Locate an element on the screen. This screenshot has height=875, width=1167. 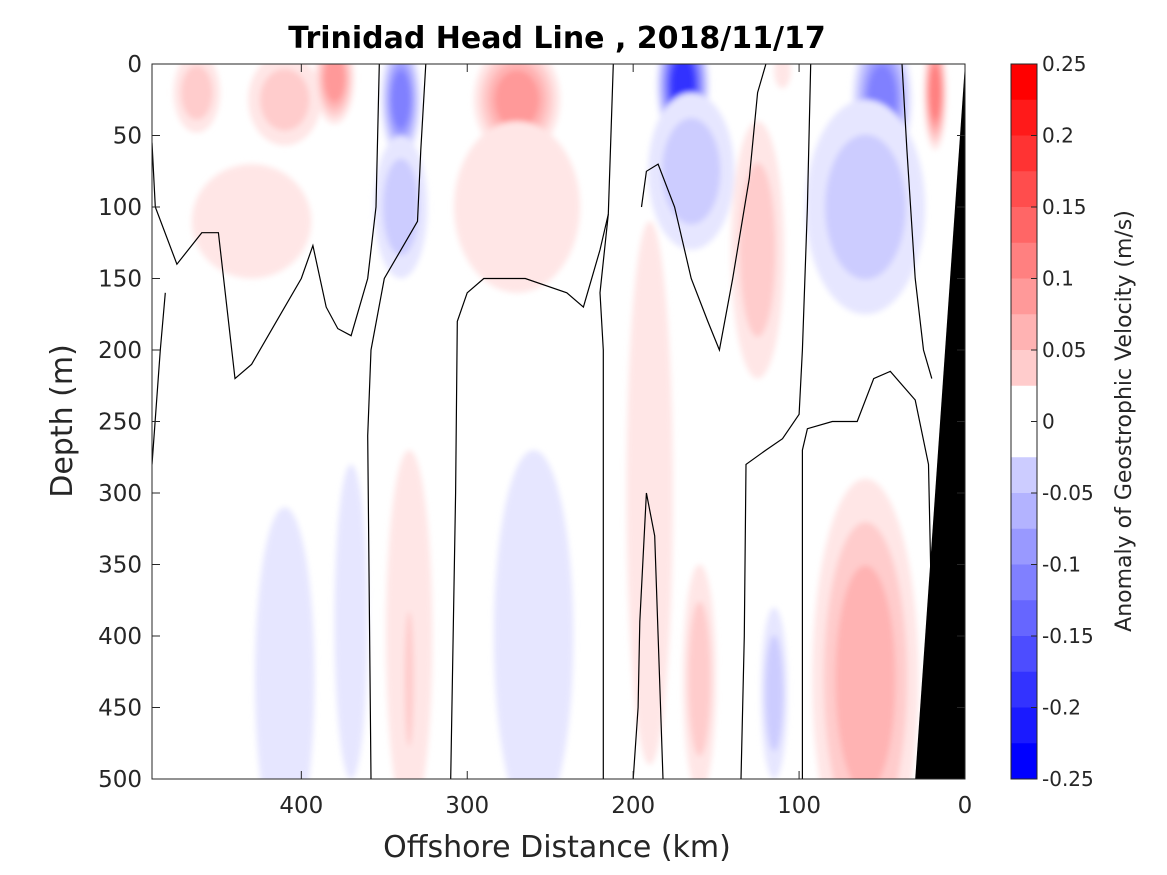
y-tick-label: 250 is located at coordinates (120, 423).